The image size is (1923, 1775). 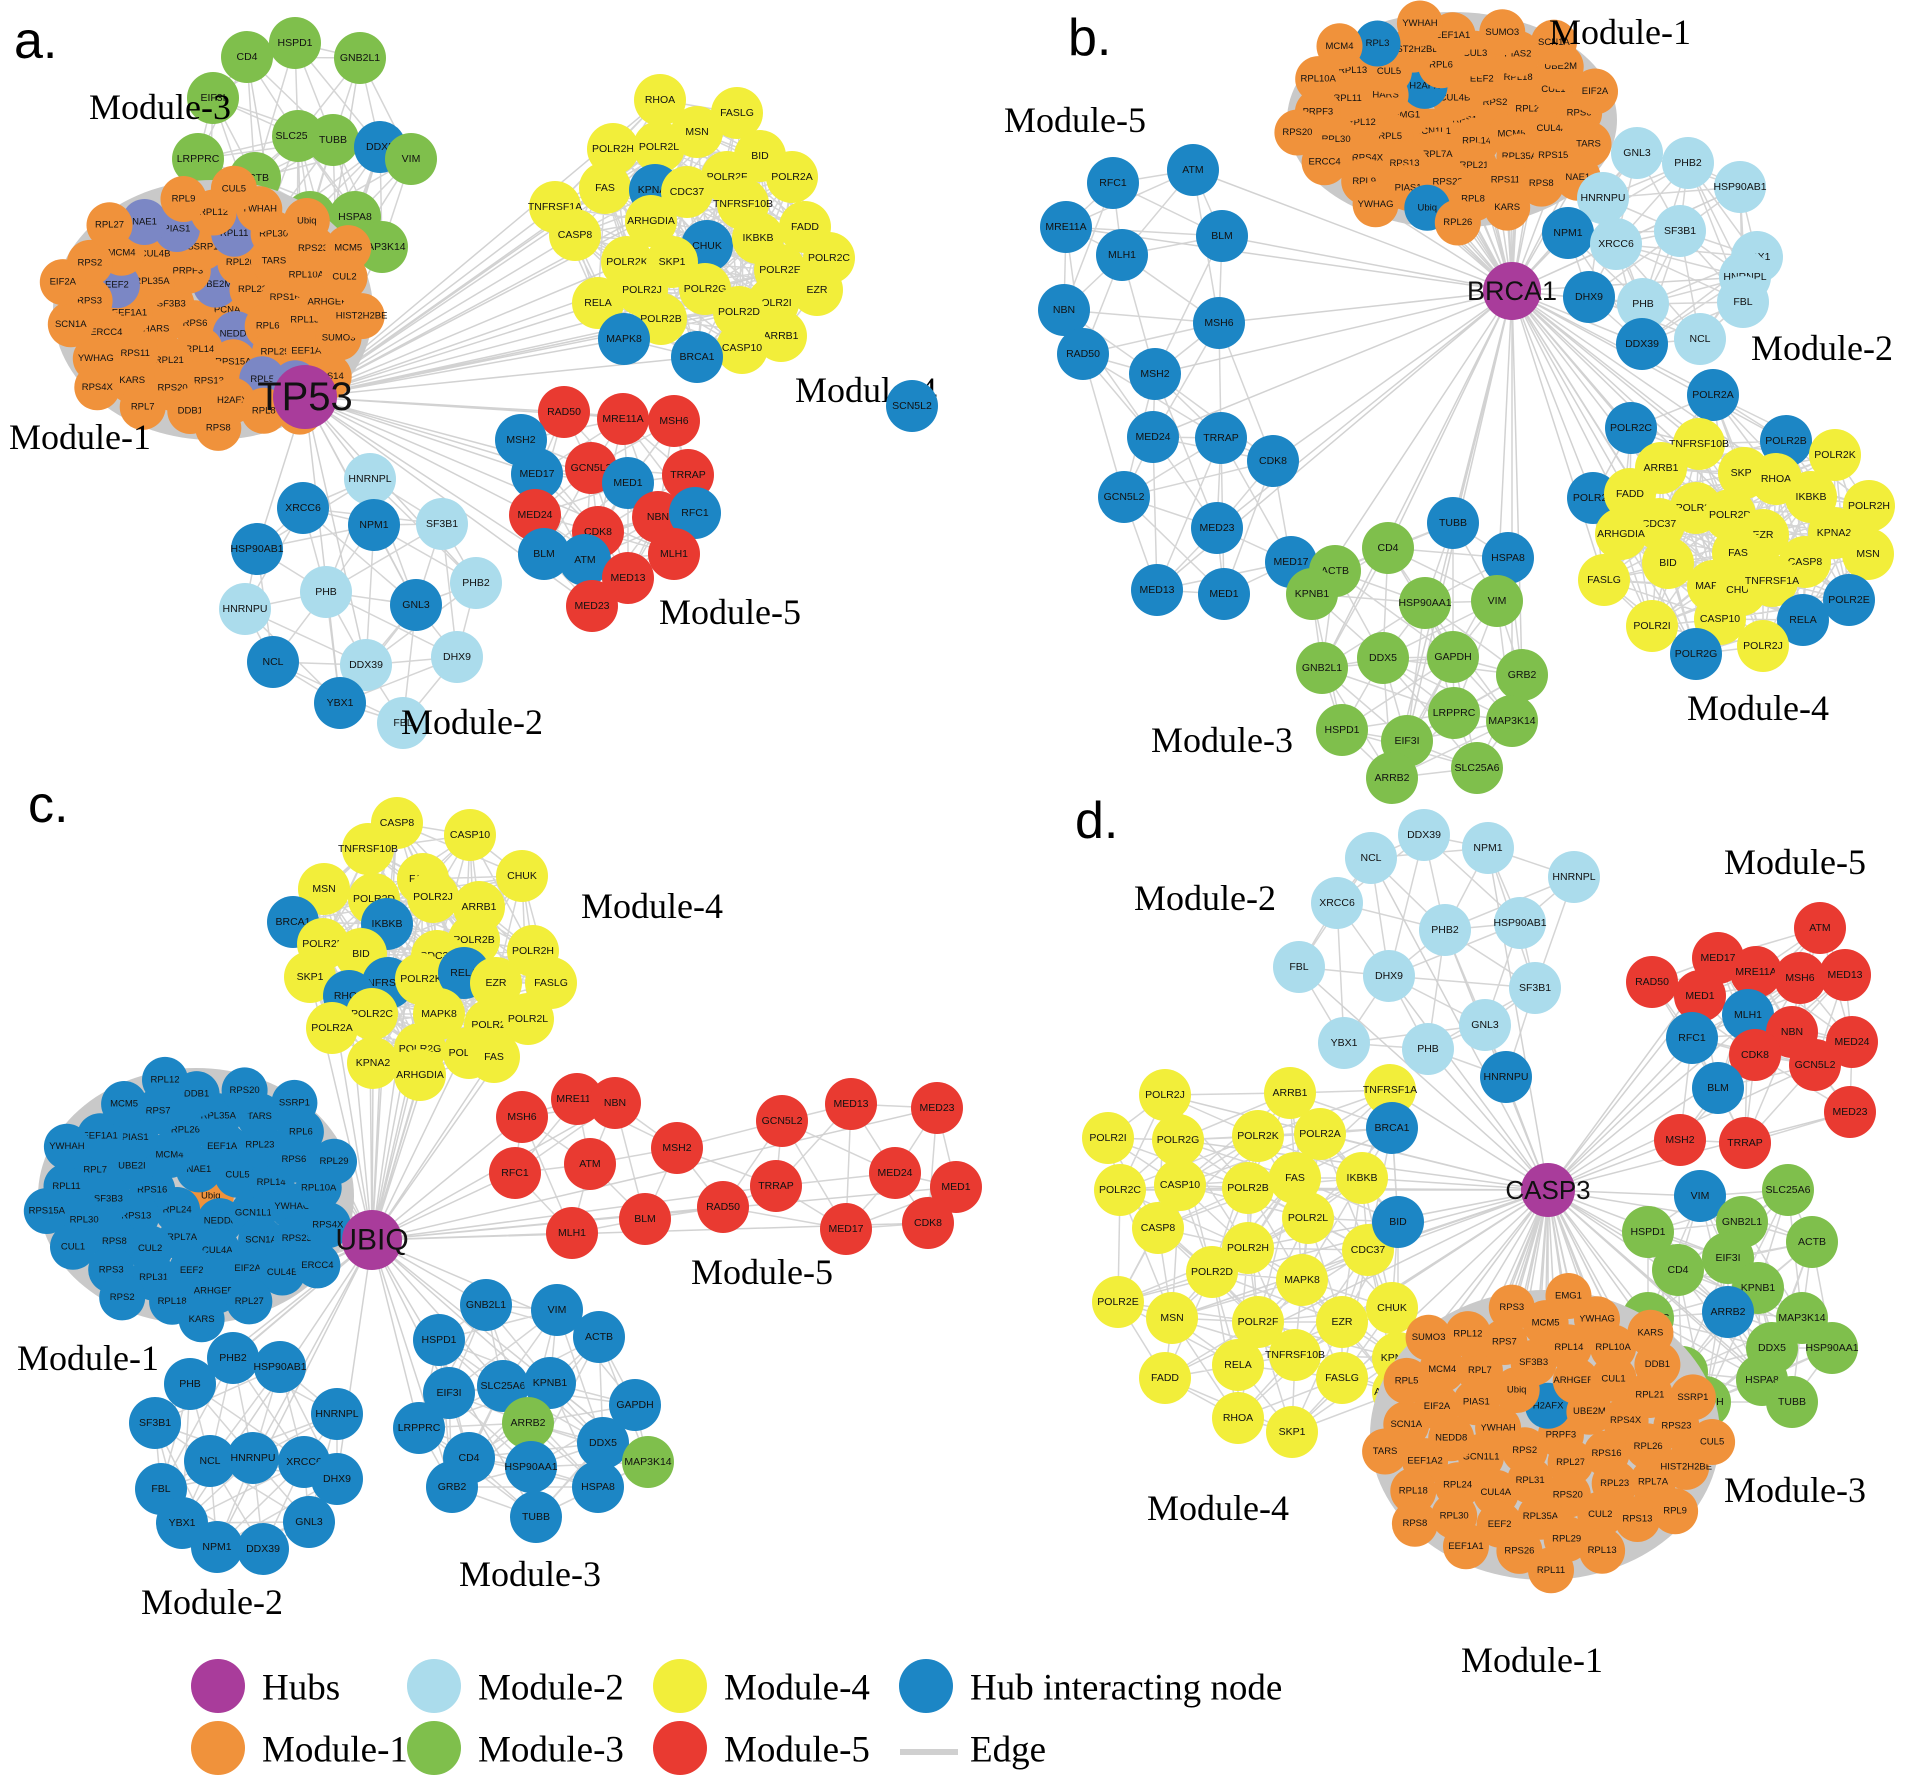 I want to click on hub-node-brca1: BRCA1, so click(x=1512, y=291).